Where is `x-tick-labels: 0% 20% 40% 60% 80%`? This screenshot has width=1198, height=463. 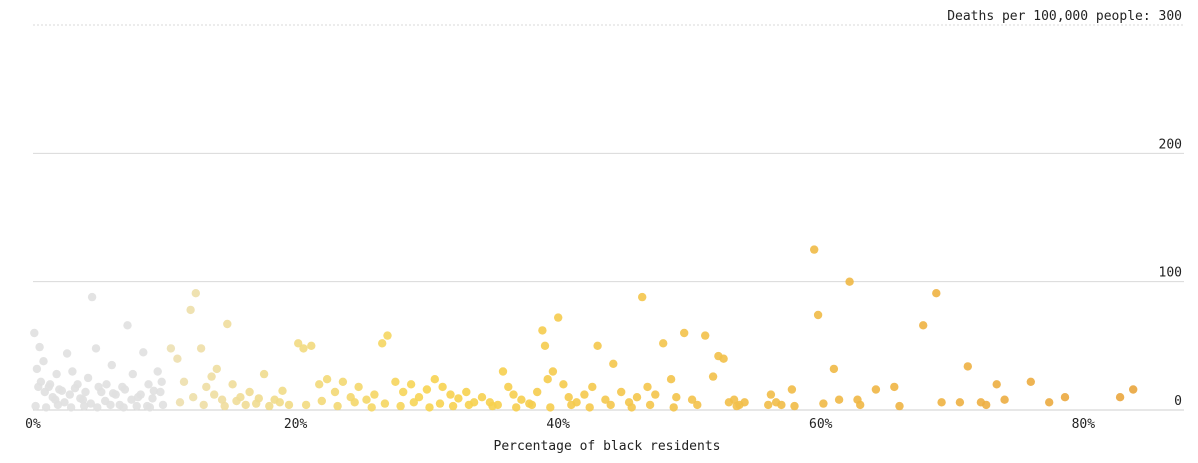
x-tick-labels: 0% 20% 40% 60% 80% is located at coordinates (560, 424).